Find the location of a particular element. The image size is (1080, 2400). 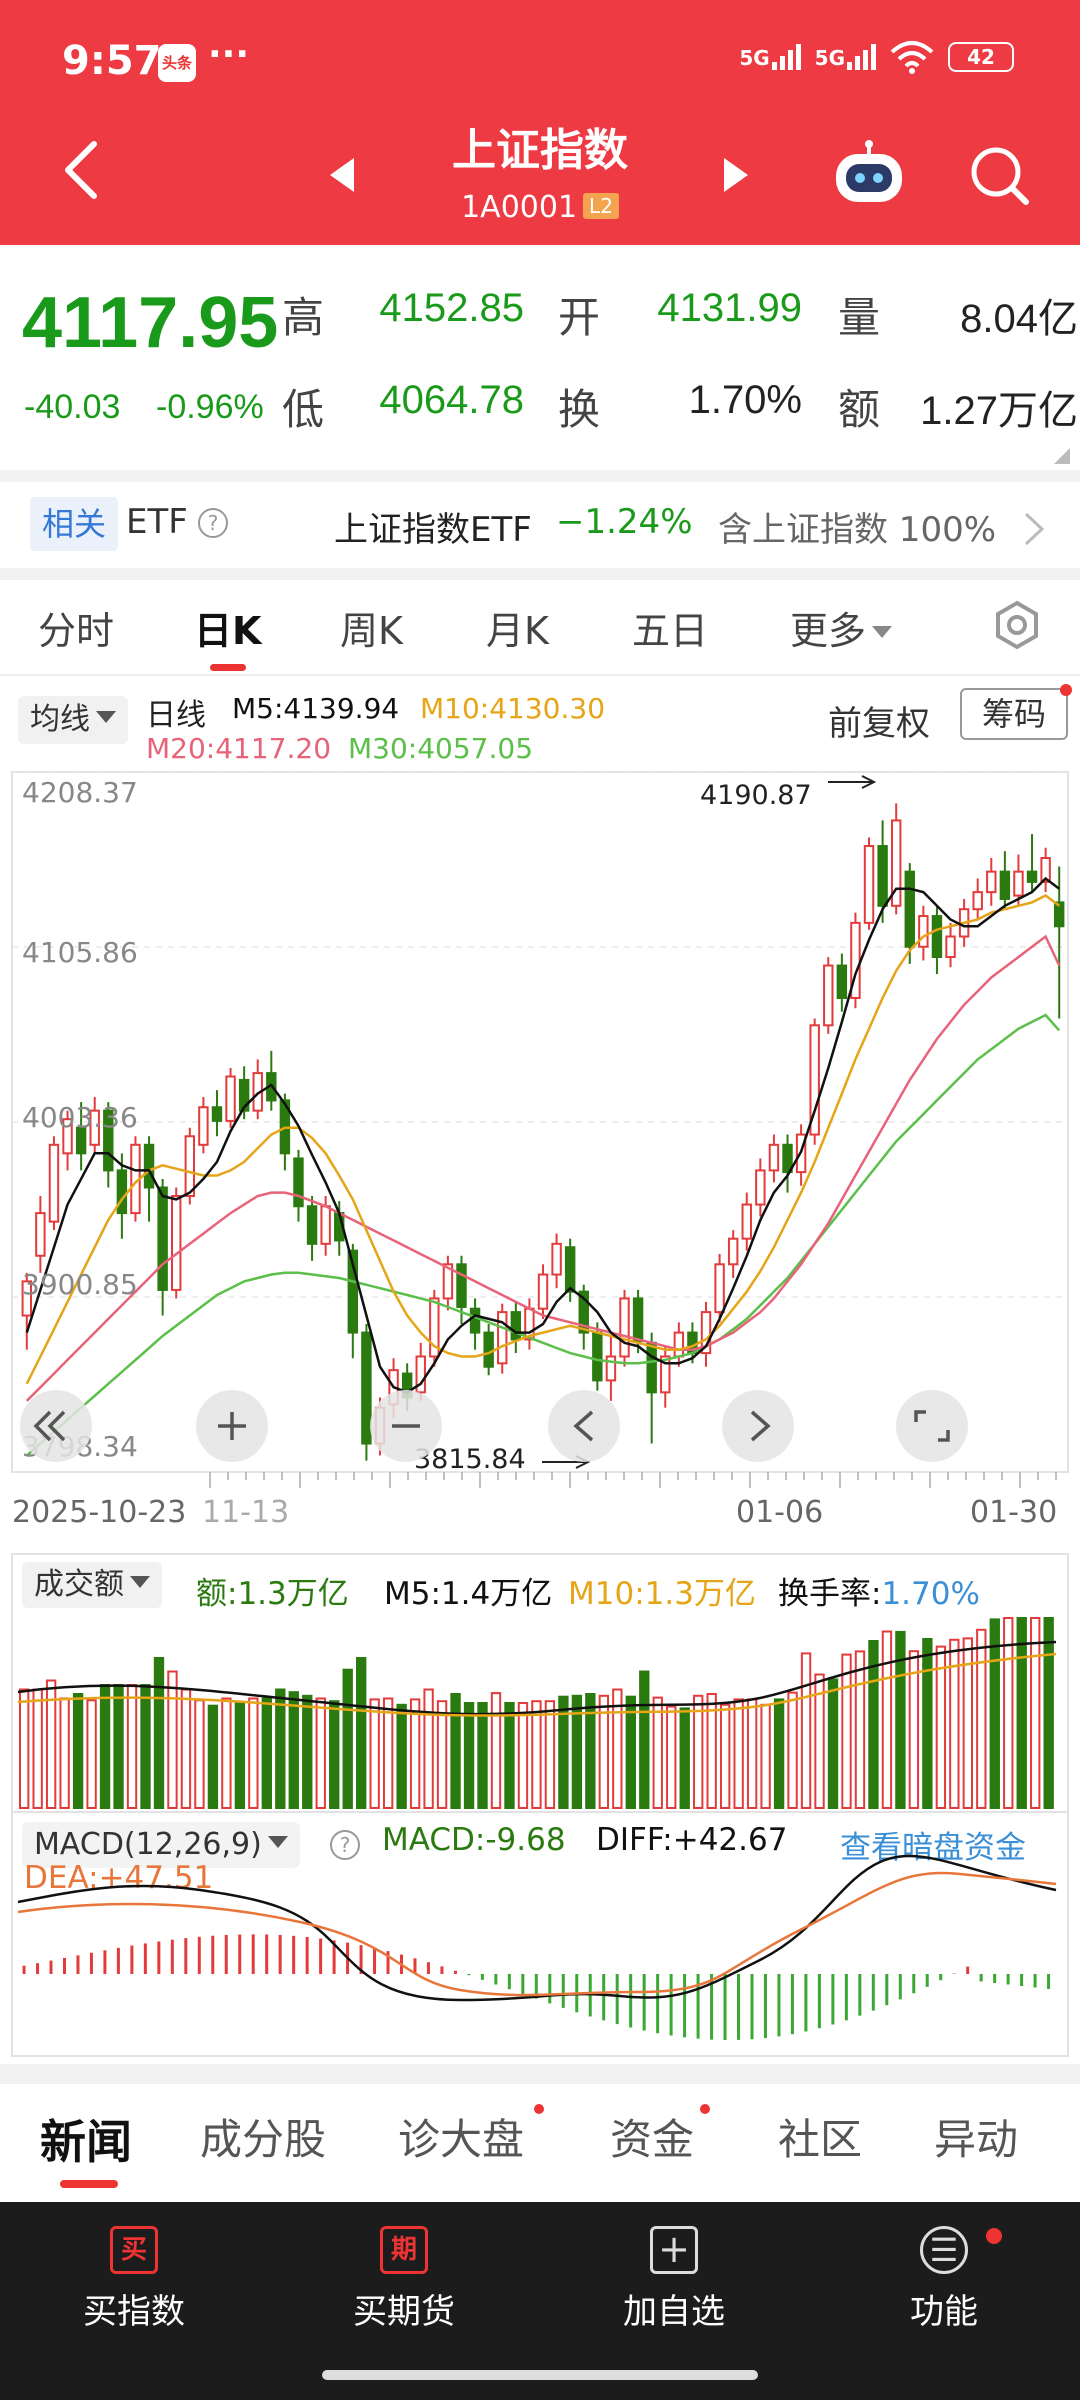

tab-community: 社区 is located at coordinates (820, 2139).